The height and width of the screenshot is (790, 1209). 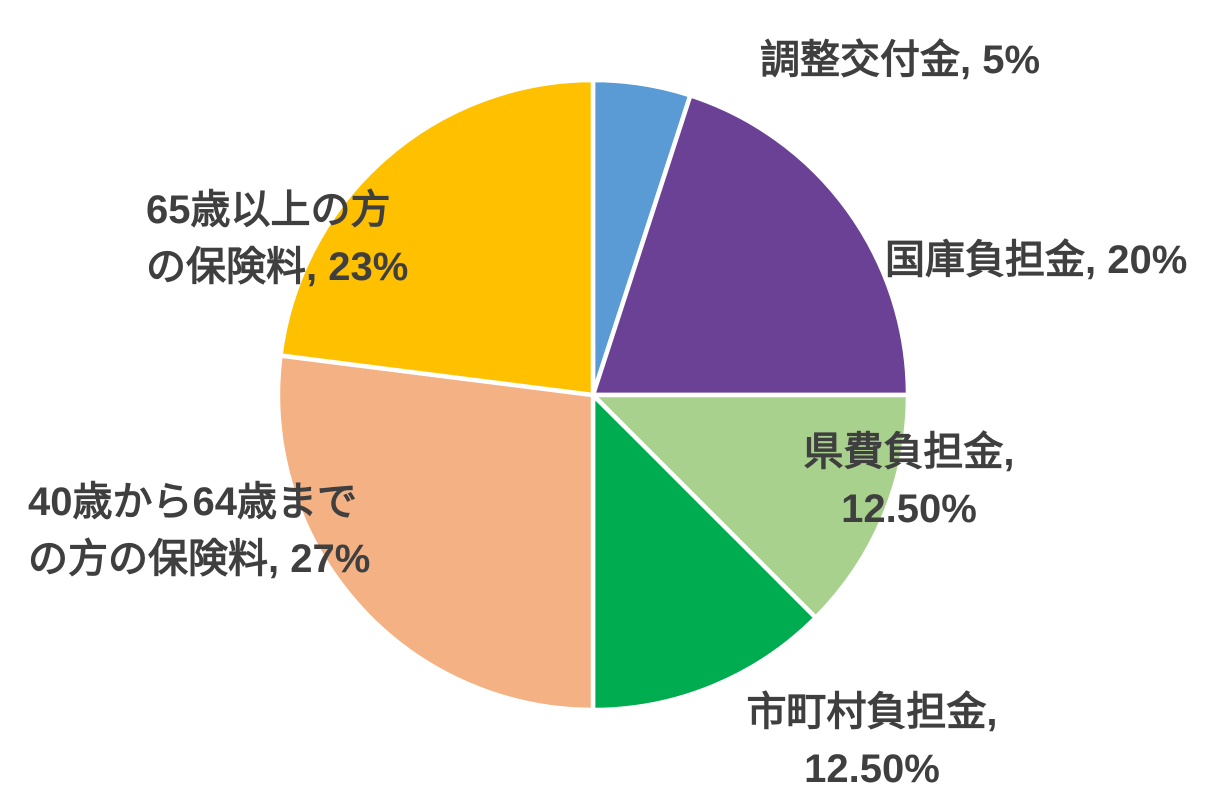 What do you see at coordinates (192, 502) in the screenshot?
I see `pie-label-line: 40歳から64歳まで` at bounding box center [192, 502].